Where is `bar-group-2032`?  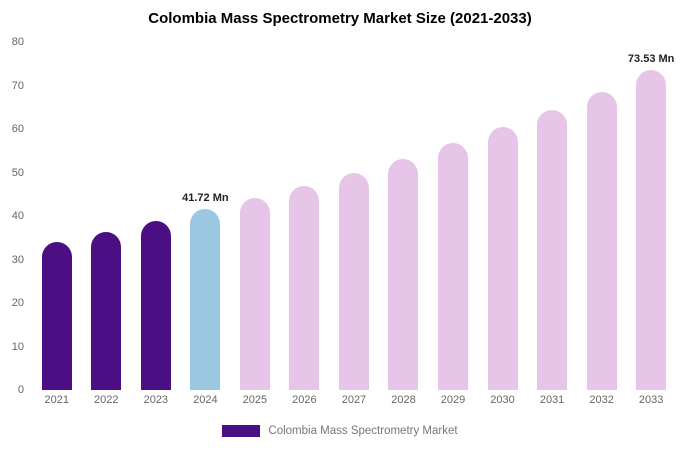 bar-group-2032 is located at coordinates (602, 216).